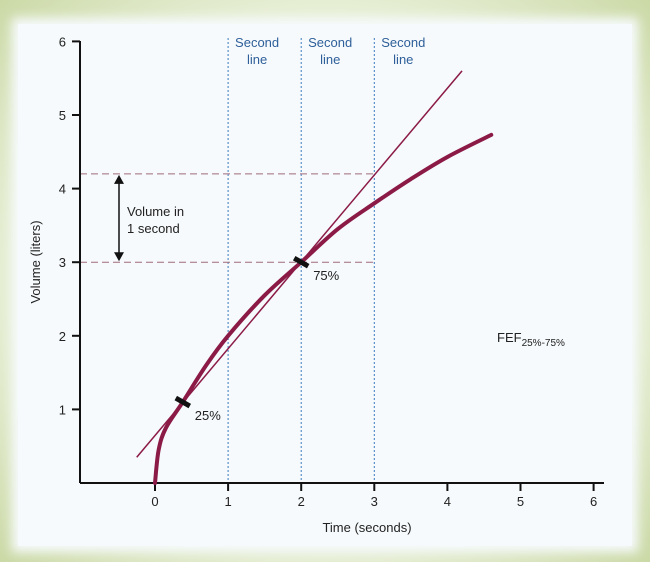 This screenshot has height=562, width=650. Describe the element at coordinates (531, 339) in the screenshot. I see `fef-label: FEF25%-75%` at that location.